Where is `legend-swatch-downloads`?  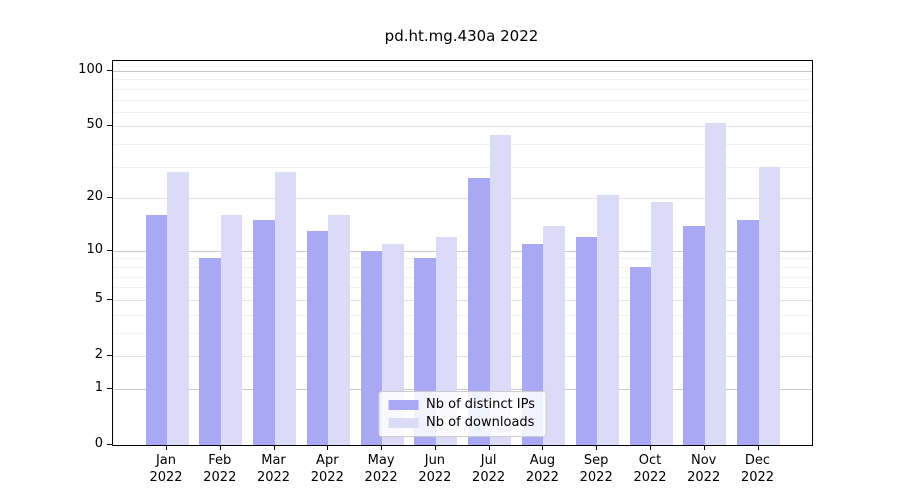 legend-swatch-downloads is located at coordinates (403, 422).